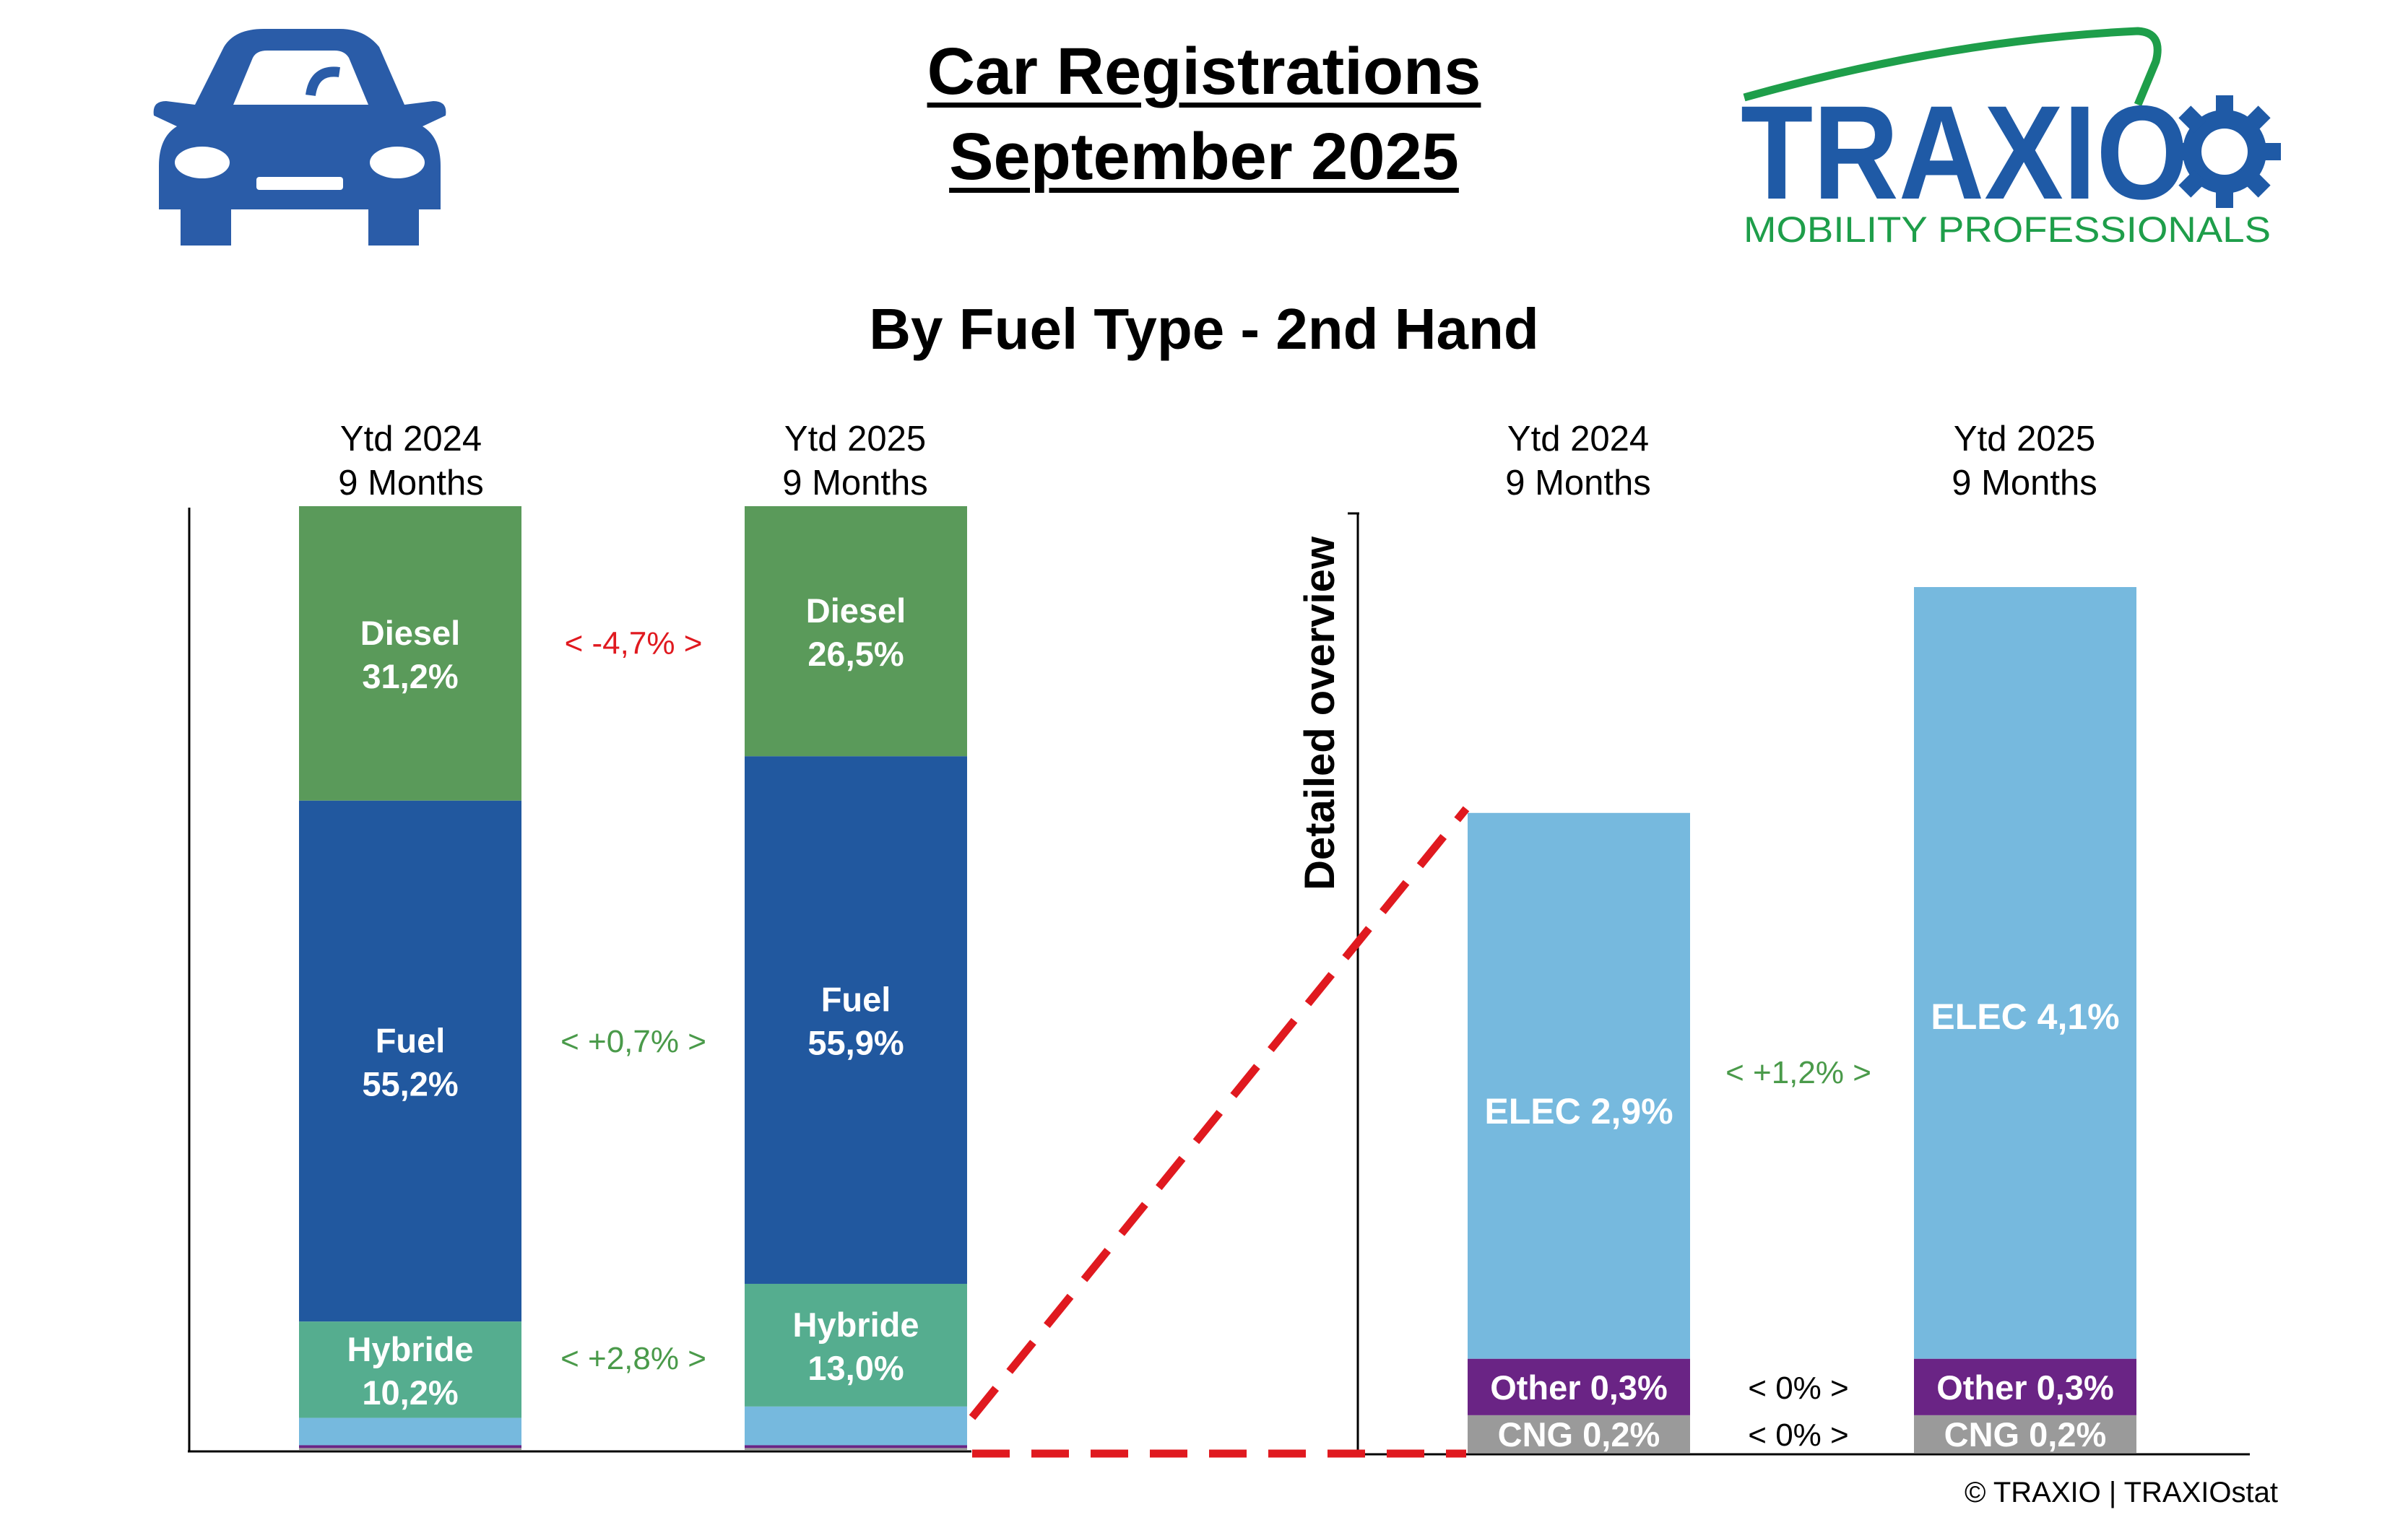 The height and width of the screenshot is (1520, 2408). What do you see at coordinates (1219, 1113) in the screenshot?
I see `connector-line-upper` at bounding box center [1219, 1113].